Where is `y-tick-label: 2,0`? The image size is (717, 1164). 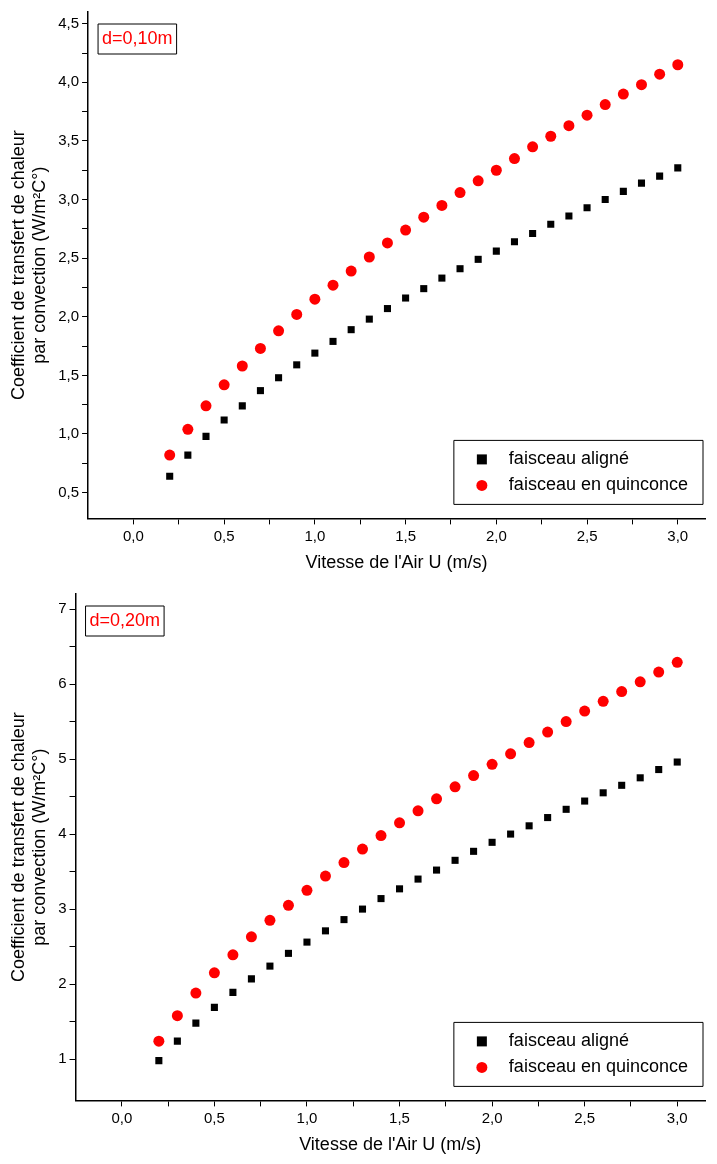 y-tick-label: 2,0 is located at coordinates (69, 315).